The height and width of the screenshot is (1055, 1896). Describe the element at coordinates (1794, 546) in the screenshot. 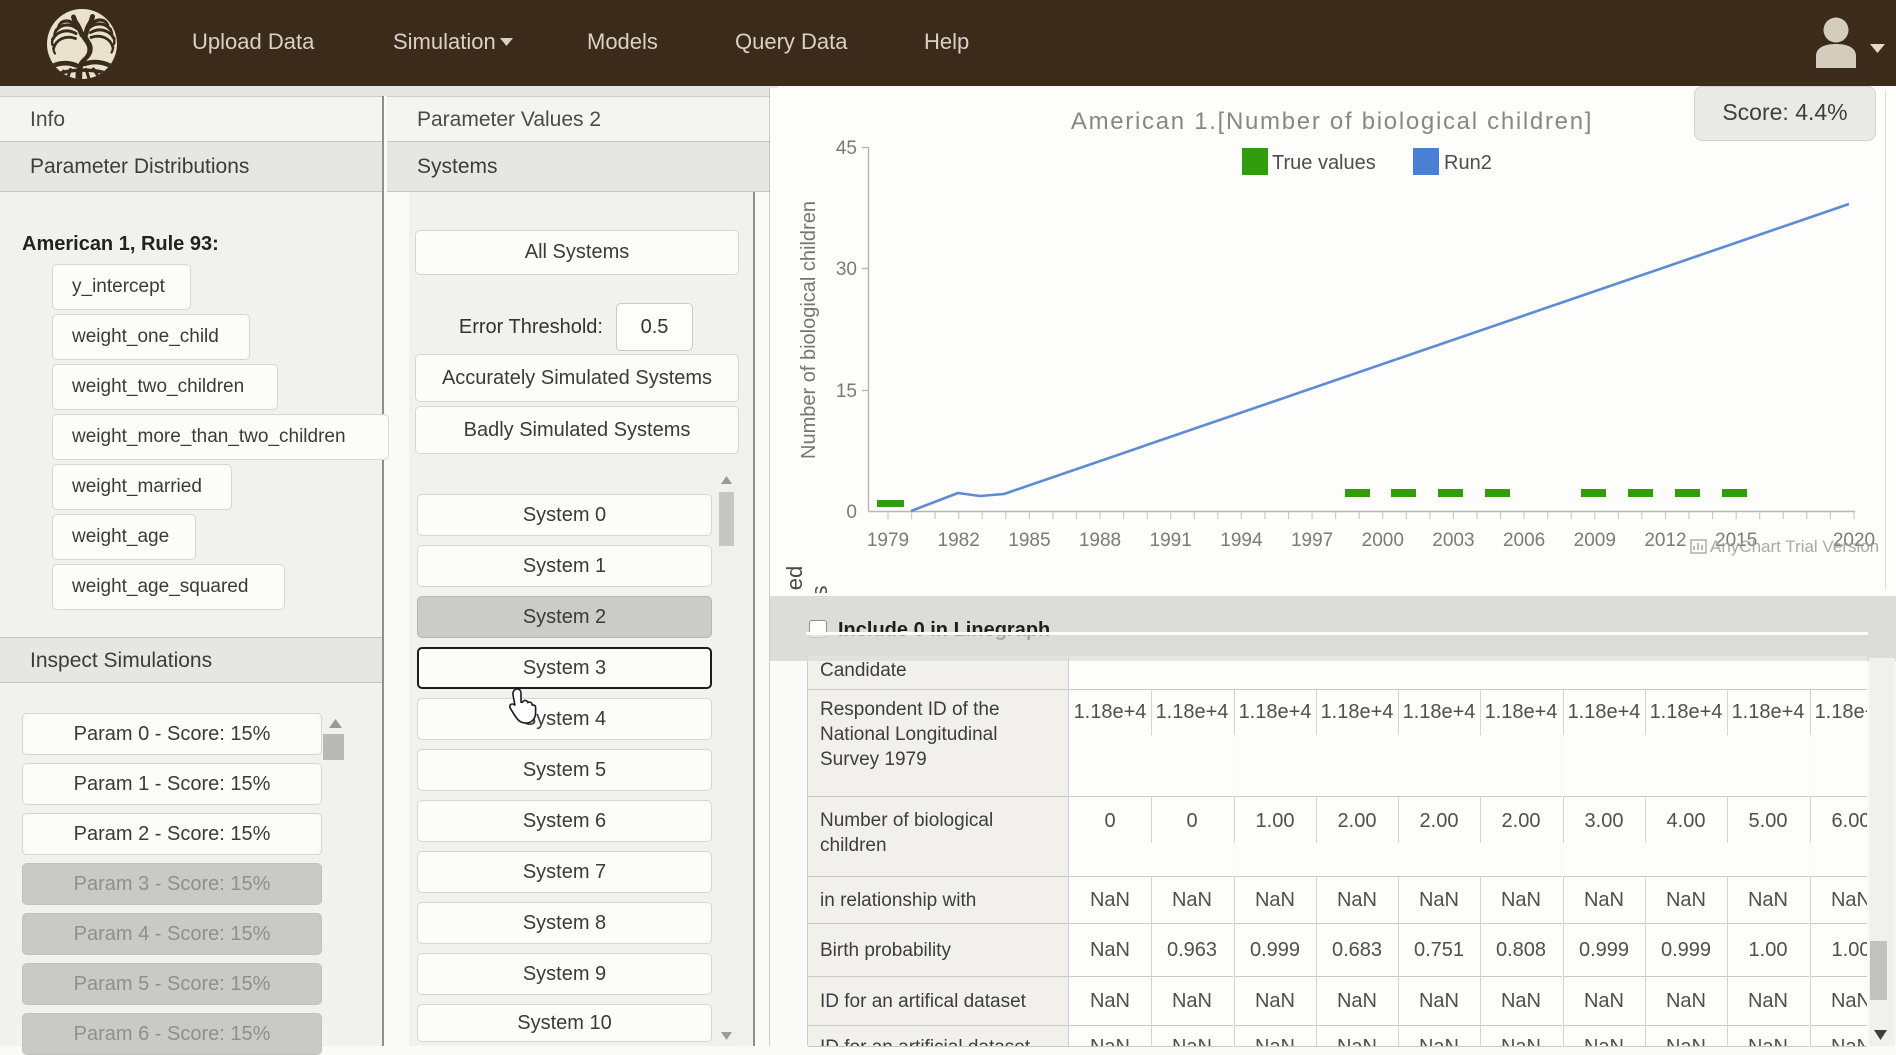

I see `svg-text: AnyChart Trial Version` at that location.